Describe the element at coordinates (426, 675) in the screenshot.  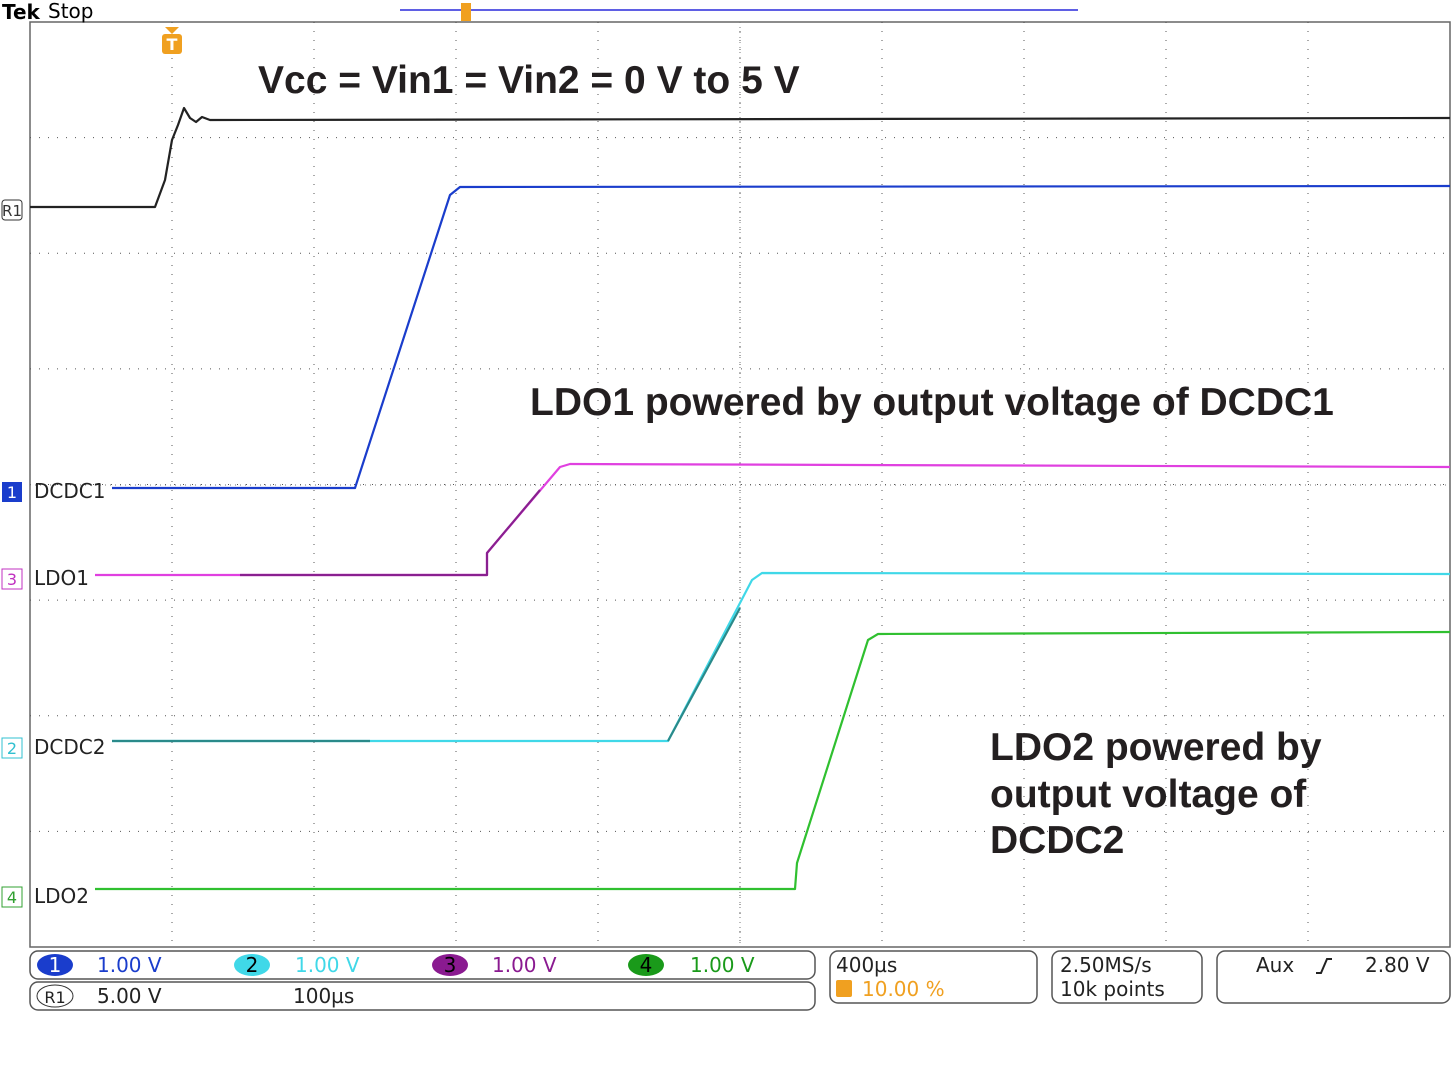
I see `trace-dcdc2-overlap` at that location.